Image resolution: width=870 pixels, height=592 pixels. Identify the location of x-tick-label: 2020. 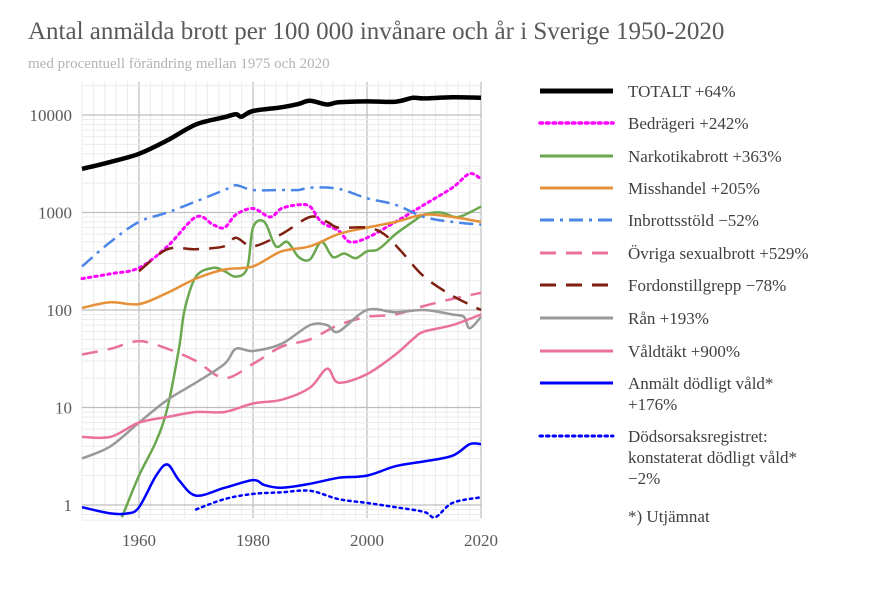
(481, 540).